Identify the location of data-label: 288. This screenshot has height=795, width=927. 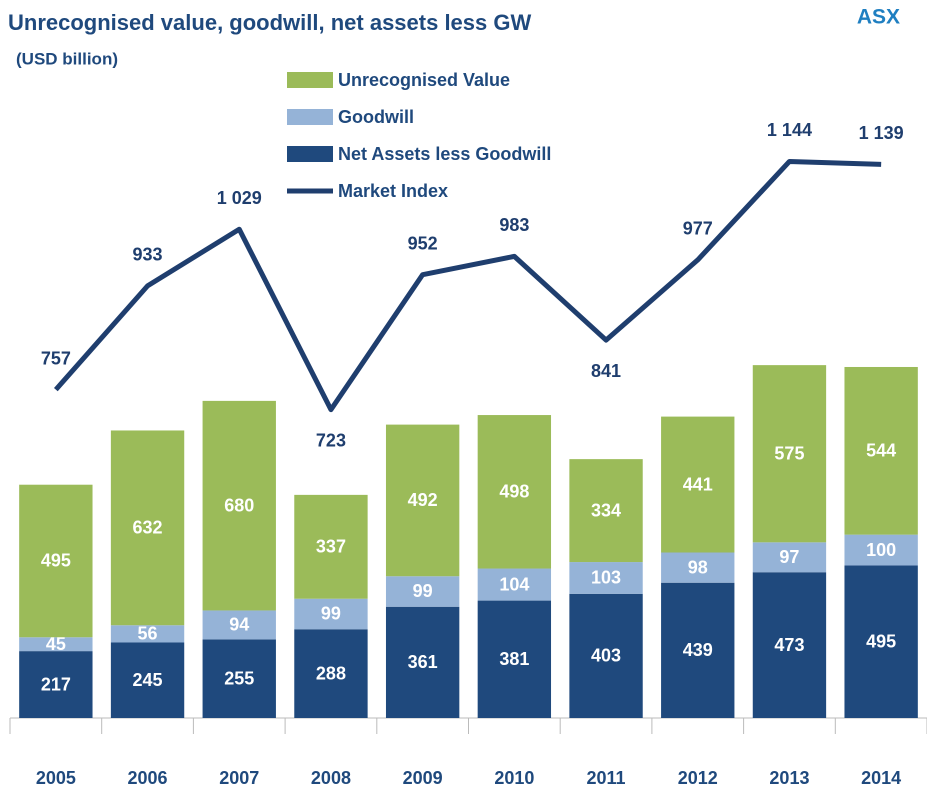
(331, 673).